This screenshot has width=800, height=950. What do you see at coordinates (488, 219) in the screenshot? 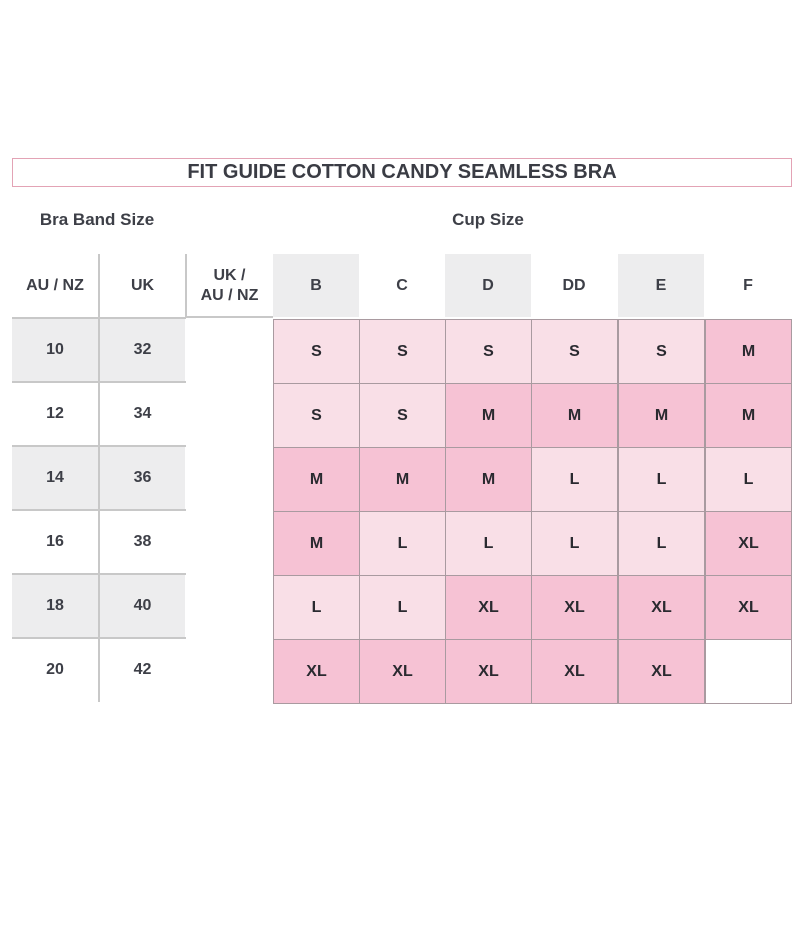
I see `cup-size-label: Cup Size` at bounding box center [488, 219].